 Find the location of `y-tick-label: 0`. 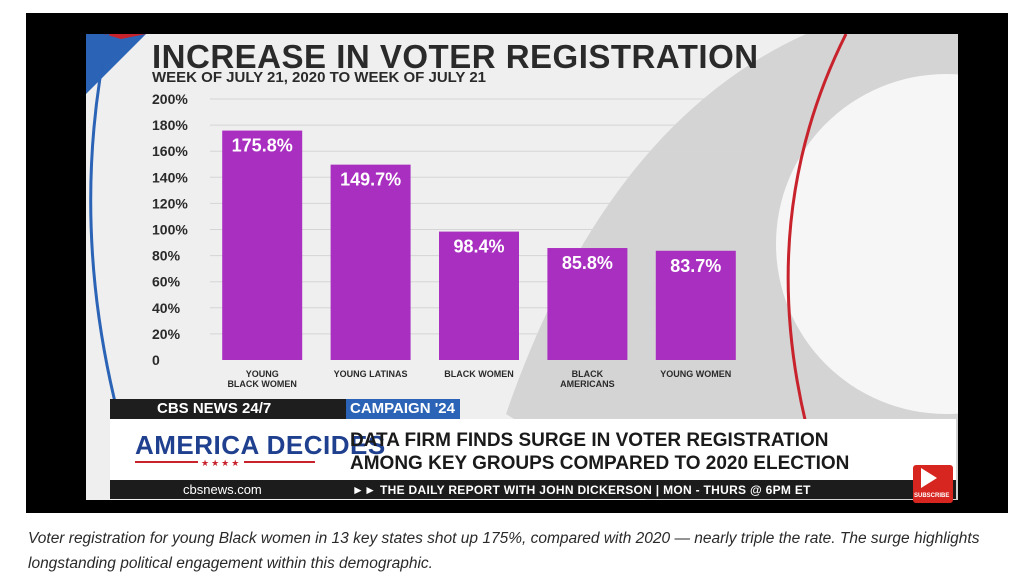

y-tick-label: 0 is located at coordinates (156, 360).